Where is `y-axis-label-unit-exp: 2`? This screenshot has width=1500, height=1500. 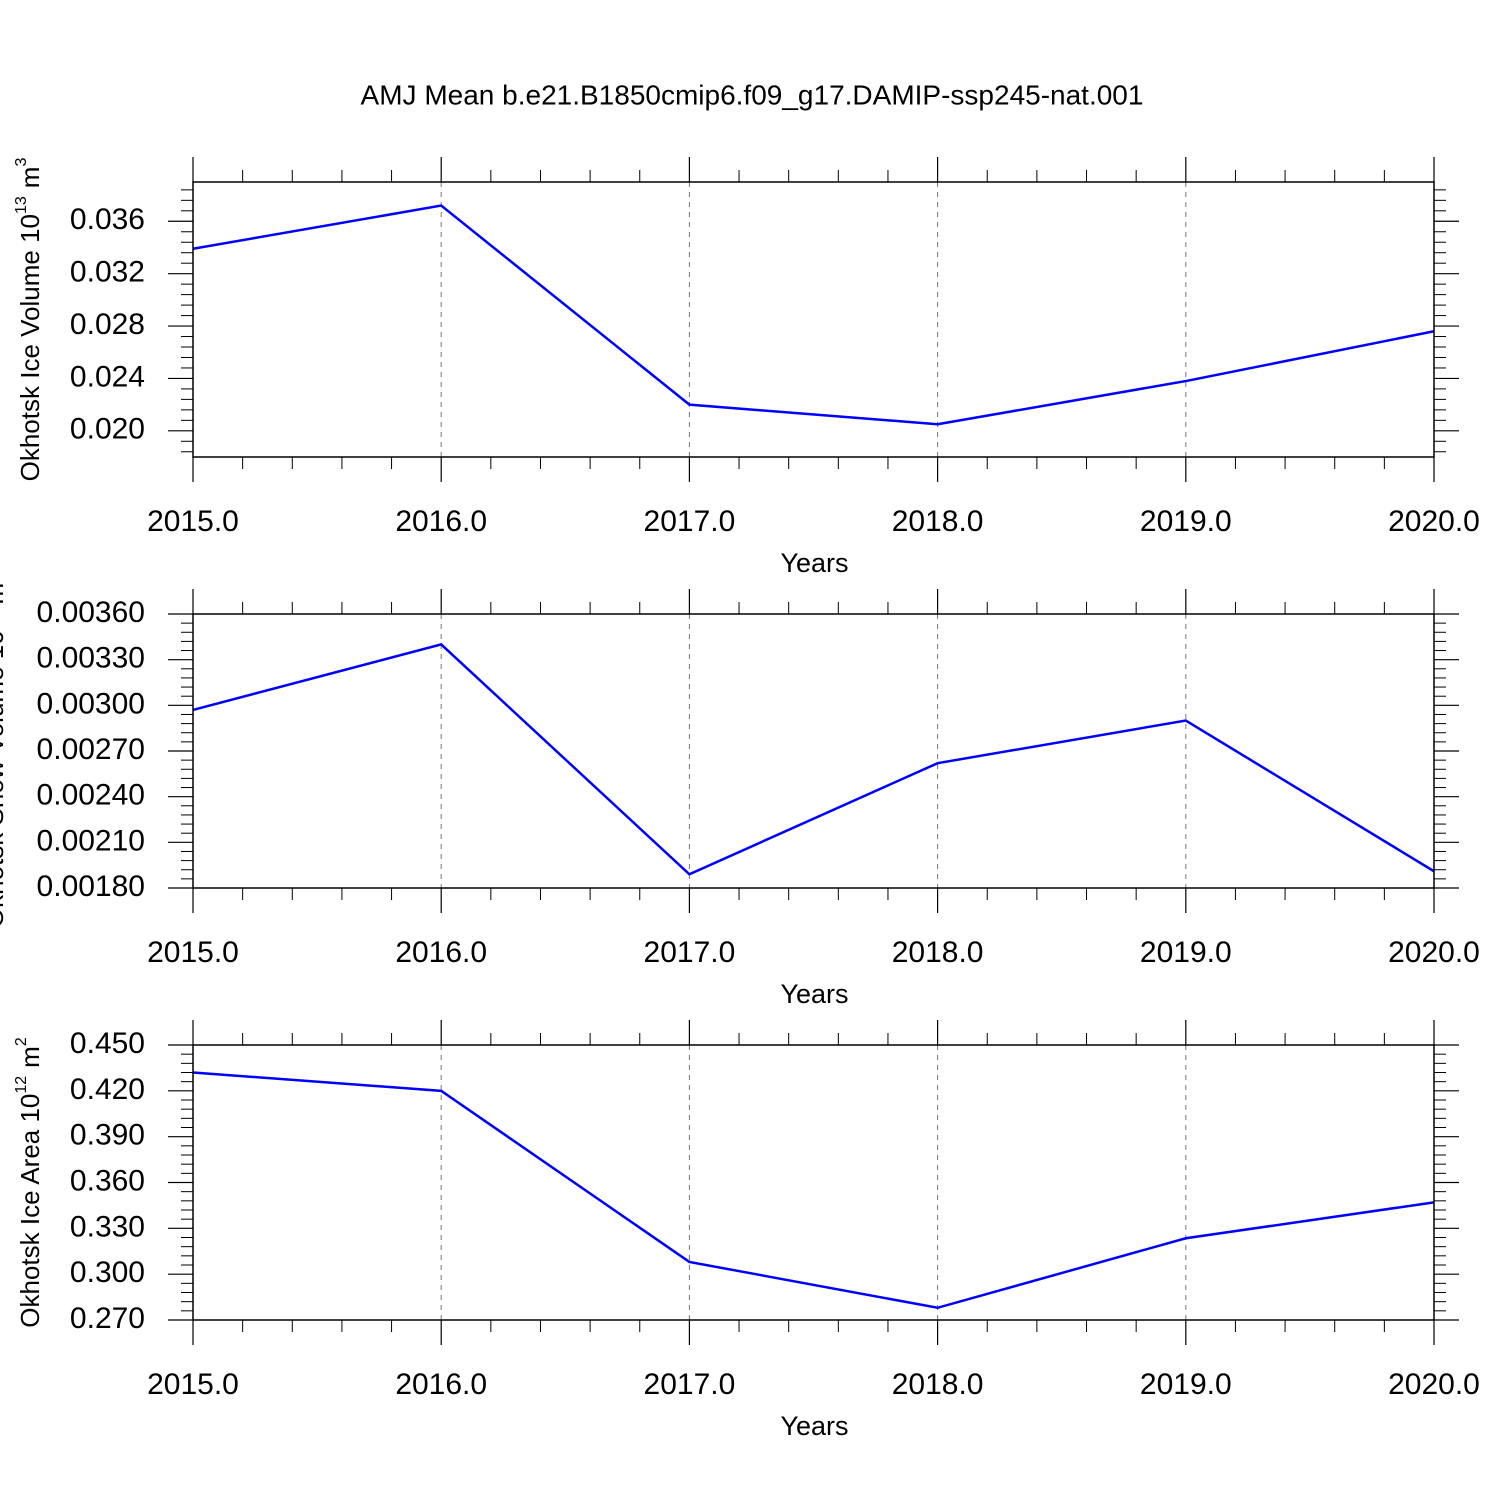 y-axis-label-unit-exp: 2 is located at coordinates (21, 1041).